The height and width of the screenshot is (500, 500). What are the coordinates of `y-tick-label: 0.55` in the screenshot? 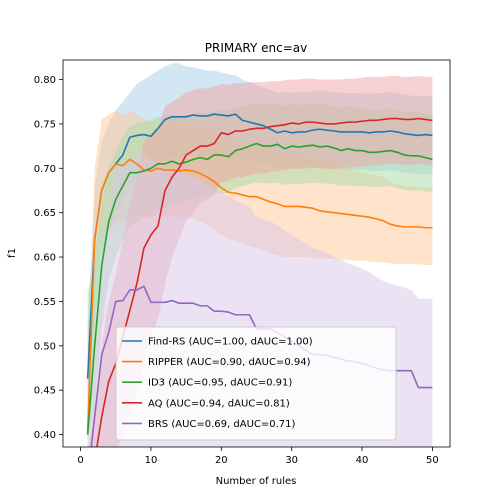 It's located at (45, 302).